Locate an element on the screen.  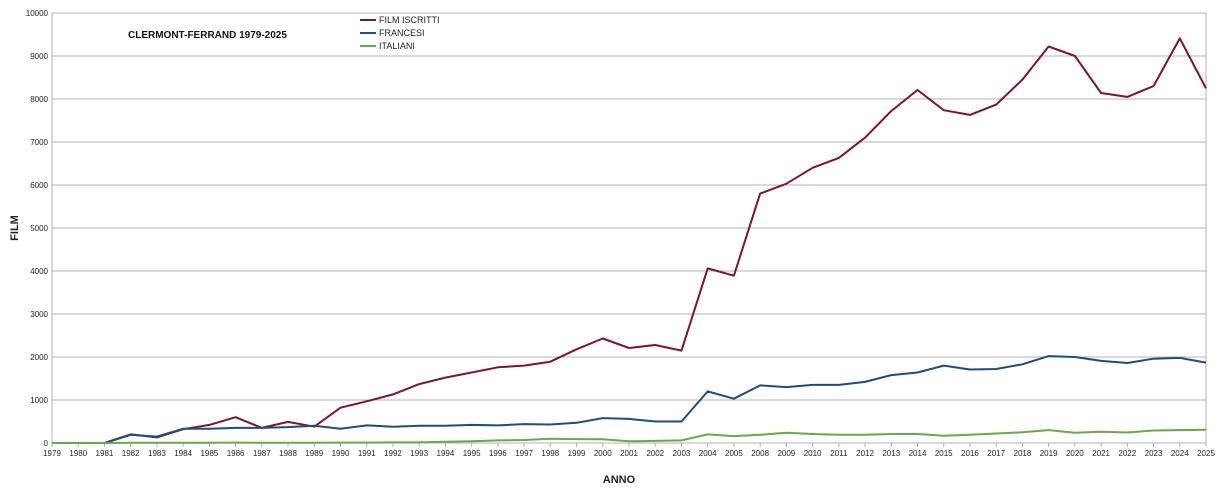
y-tick-label: 5000 is located at coordinates (39, 228).